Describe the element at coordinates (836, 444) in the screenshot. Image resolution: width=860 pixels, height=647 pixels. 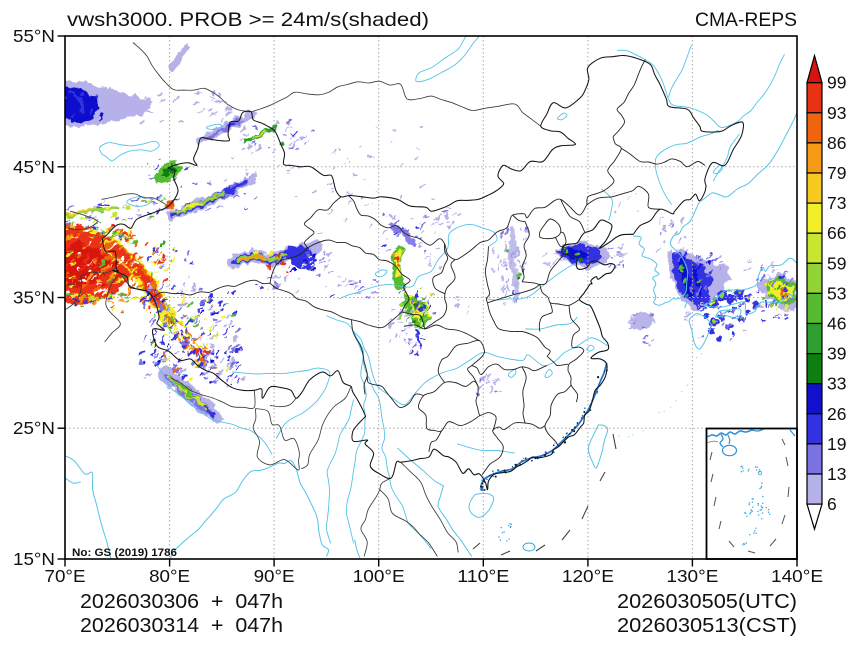
I see `svg-text: 19` at that location.